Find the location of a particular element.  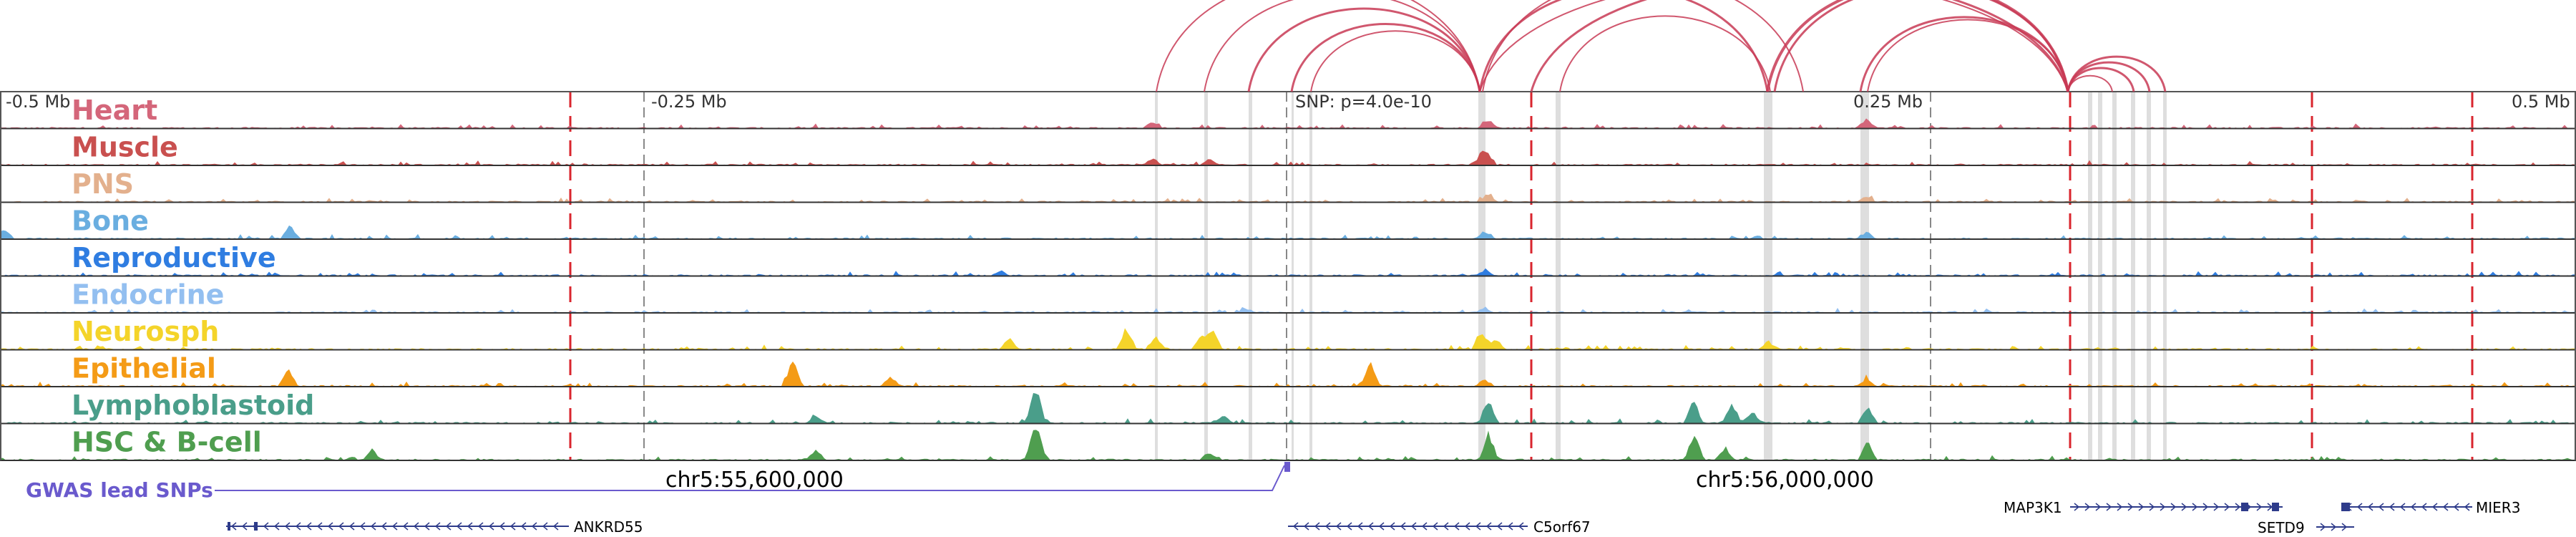

gwas-snp-marker is located at coordinates (1287, 467).